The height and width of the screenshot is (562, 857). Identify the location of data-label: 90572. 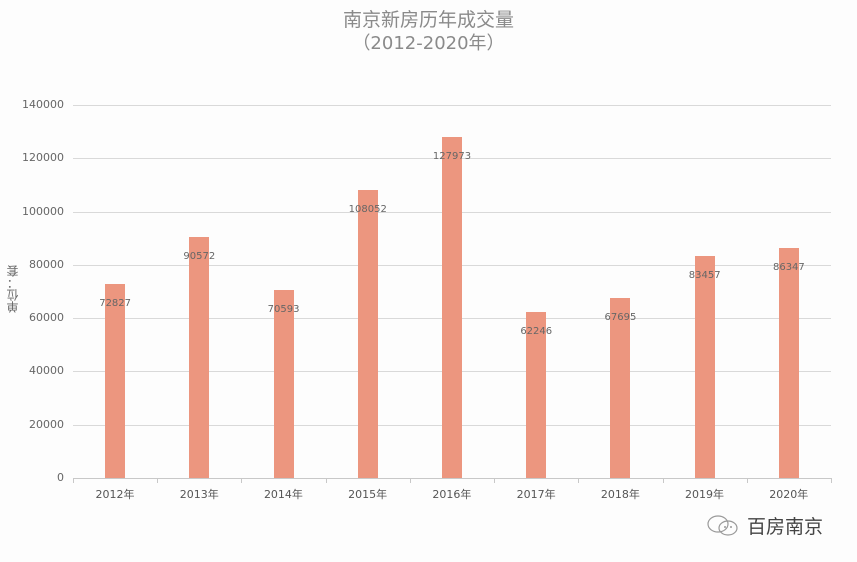
(199, 256).